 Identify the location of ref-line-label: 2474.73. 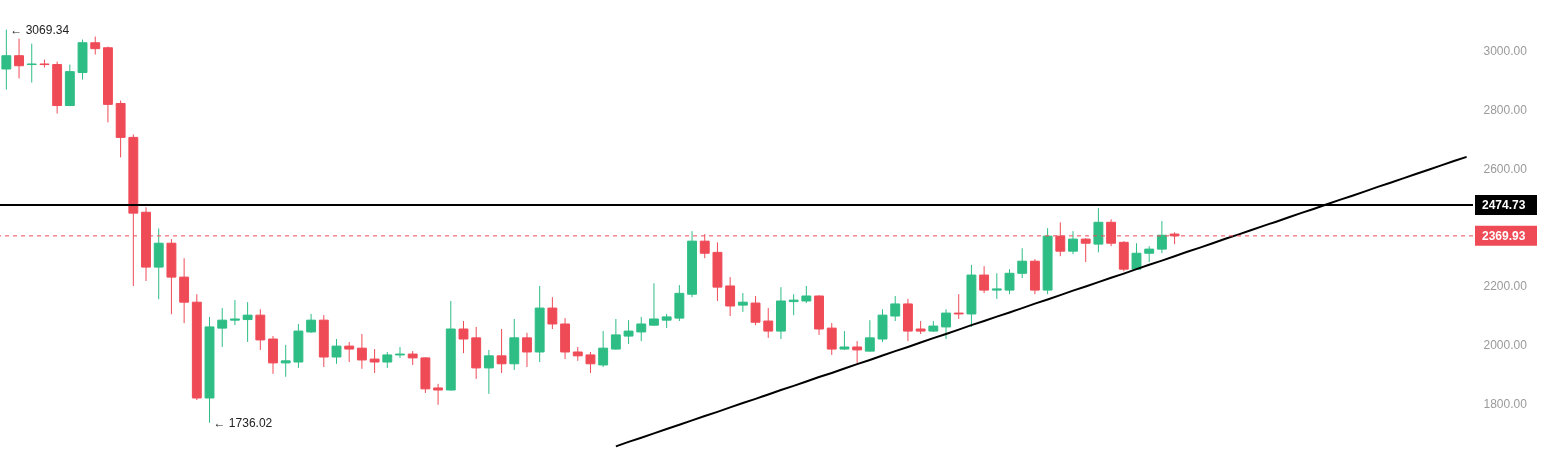
(1504, 204).